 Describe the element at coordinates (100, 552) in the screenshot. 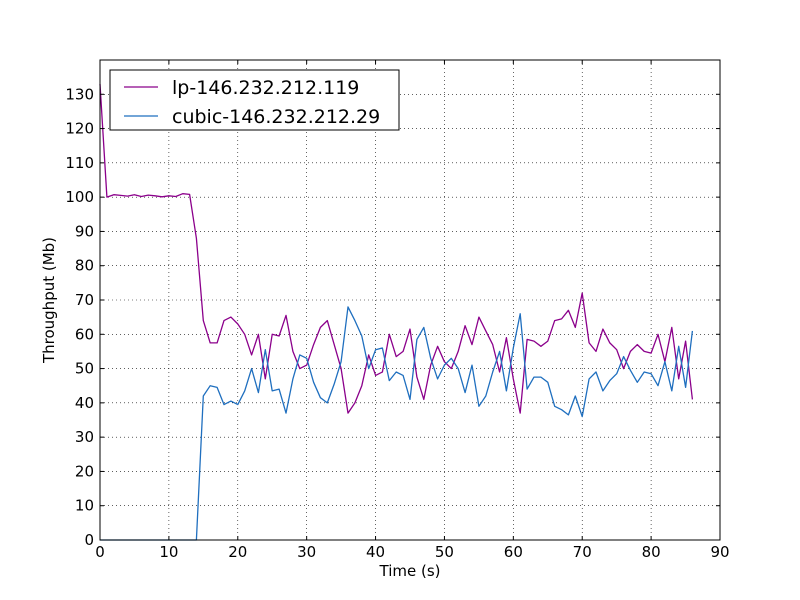

I see `x-tick-label: 0` at that location.